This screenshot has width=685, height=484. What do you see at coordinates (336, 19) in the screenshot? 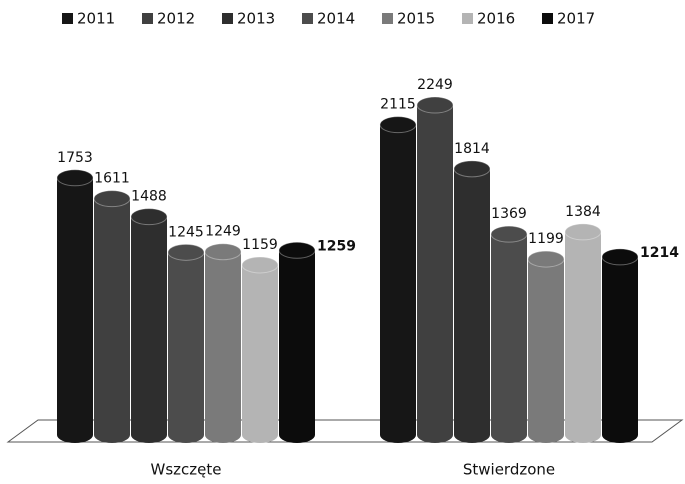
I see `legend-label: 2014` at bounding box center [336, 19].